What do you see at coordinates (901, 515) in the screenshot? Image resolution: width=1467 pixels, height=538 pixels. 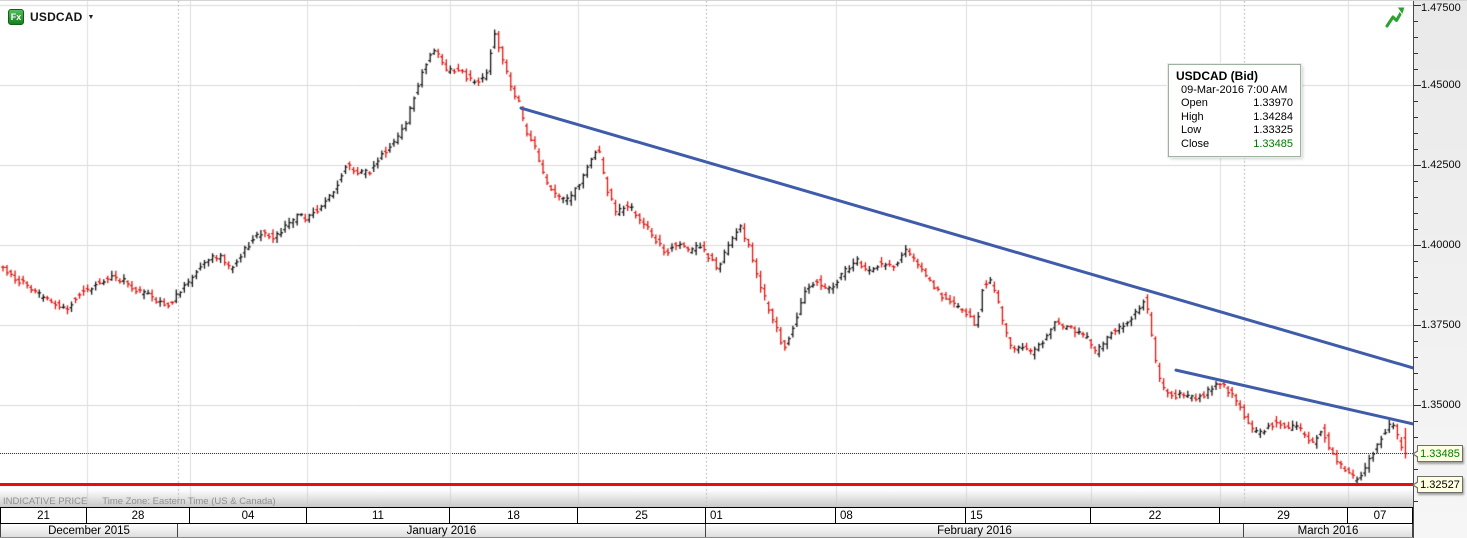 I see `date-cell: 08` at bounding box center [901, 515].